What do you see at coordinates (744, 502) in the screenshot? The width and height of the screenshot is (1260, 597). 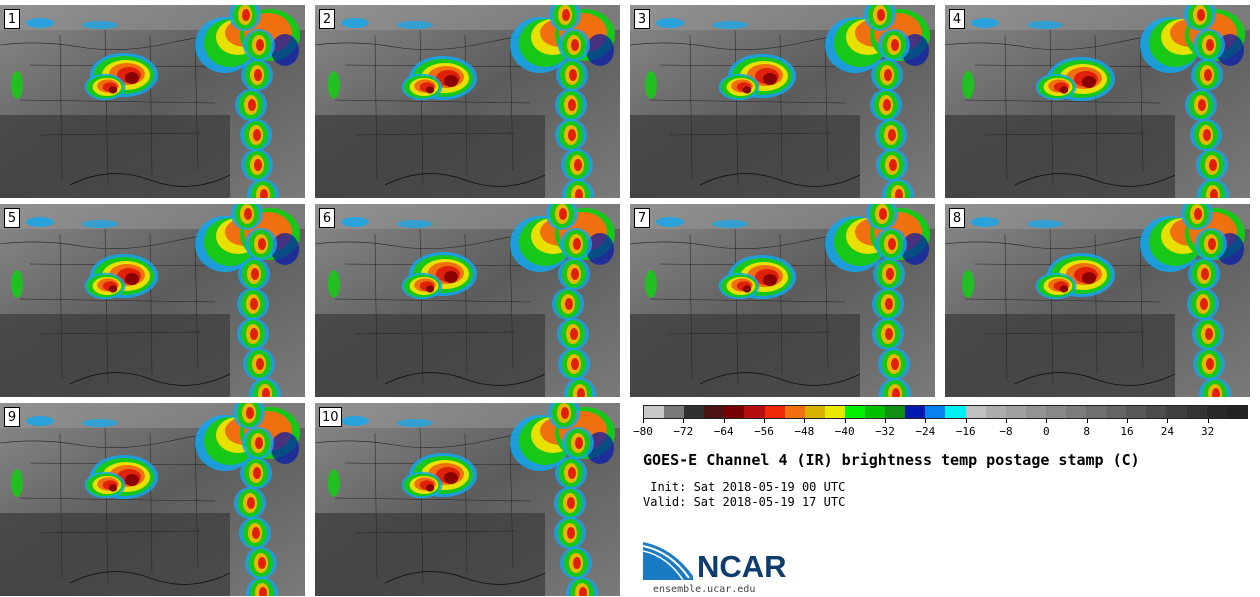 I see `valid-time: Valid: Sat 2018-05-19 17 UTC` at bounding box center [744, 502].